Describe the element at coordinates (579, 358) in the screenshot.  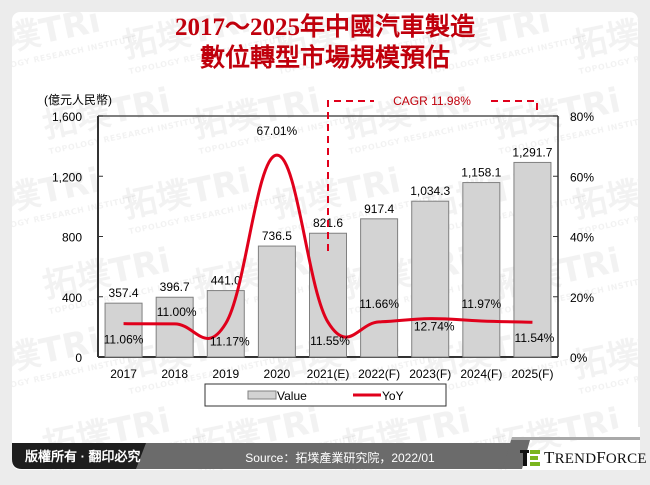
I see `right-tick-label: 0%` at that location.